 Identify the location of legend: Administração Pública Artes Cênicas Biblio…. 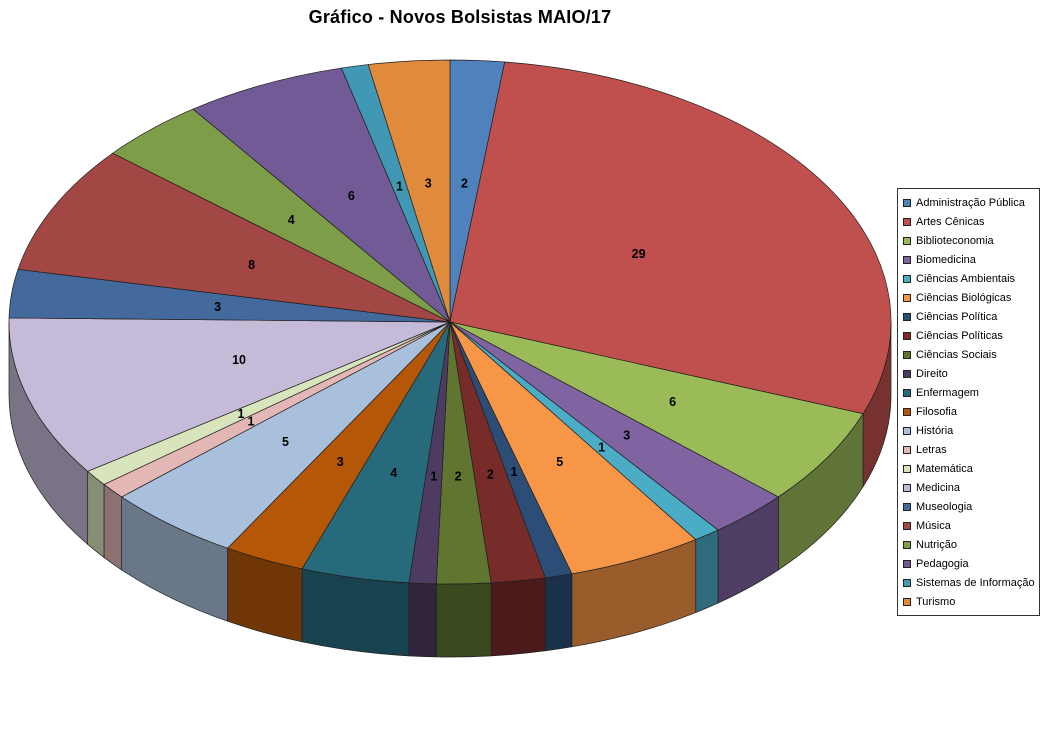
(968, 402).